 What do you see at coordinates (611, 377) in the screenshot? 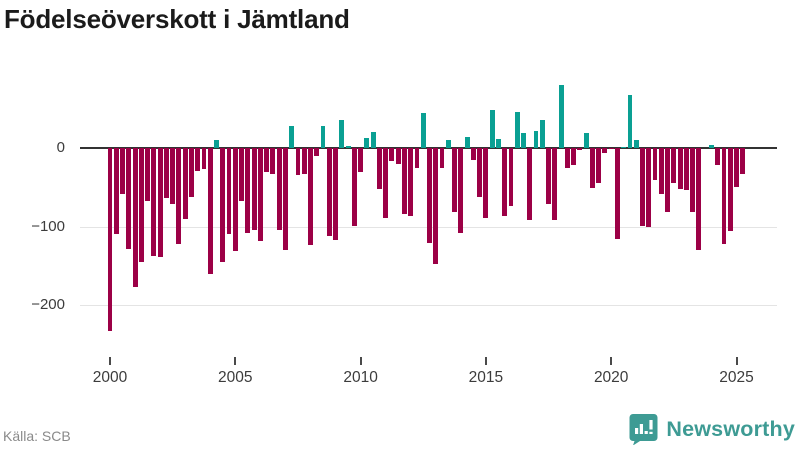
I see `x-tick-label: 2020` at bounding box center [611, 377].